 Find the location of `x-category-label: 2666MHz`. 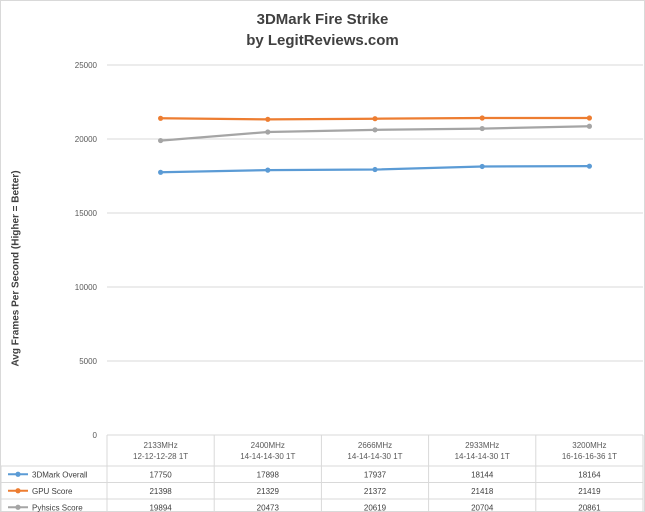

x-category-label: 2666MHz is located at coordinates (375, 445).